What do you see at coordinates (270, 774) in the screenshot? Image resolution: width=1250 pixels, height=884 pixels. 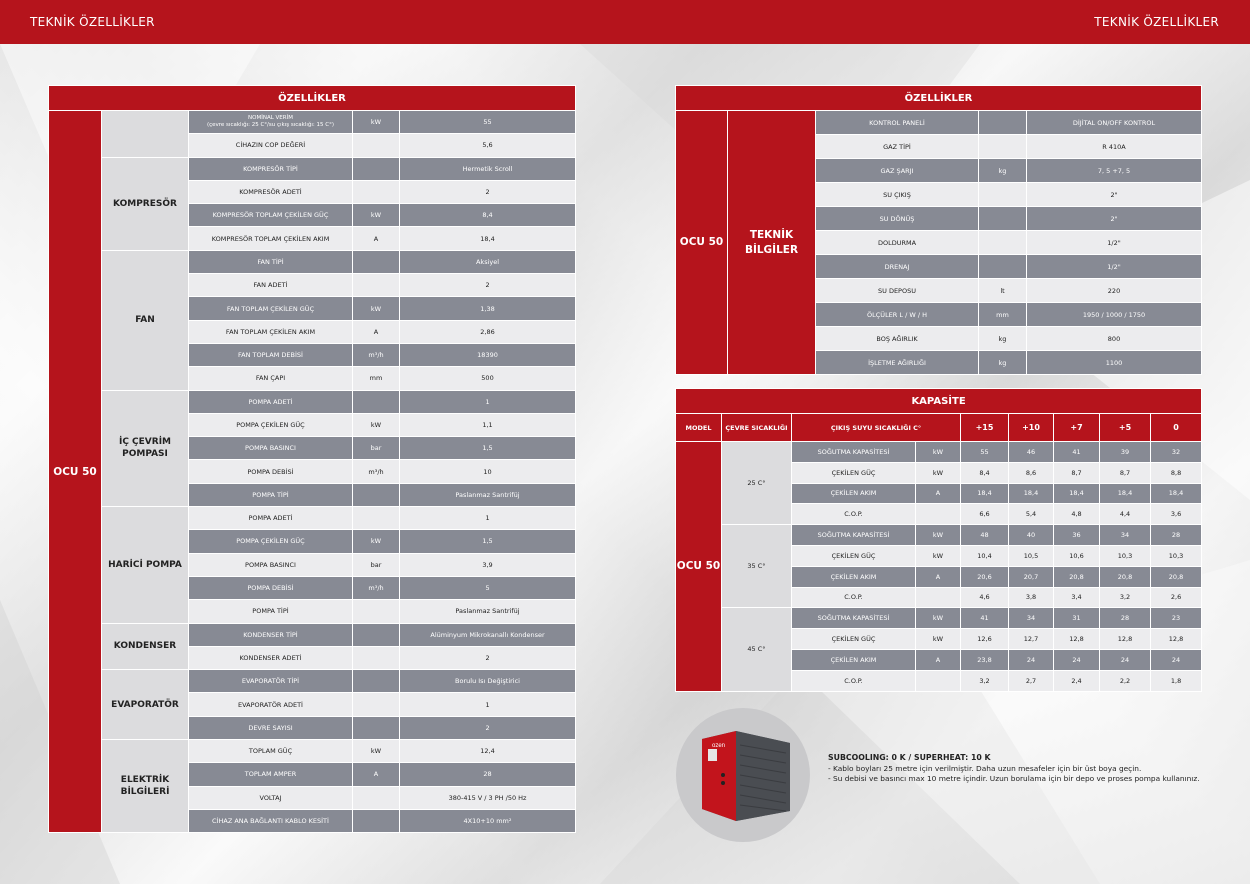 I see `spec-label: TOPLAM AMPER` at bounding box center [270, 774].